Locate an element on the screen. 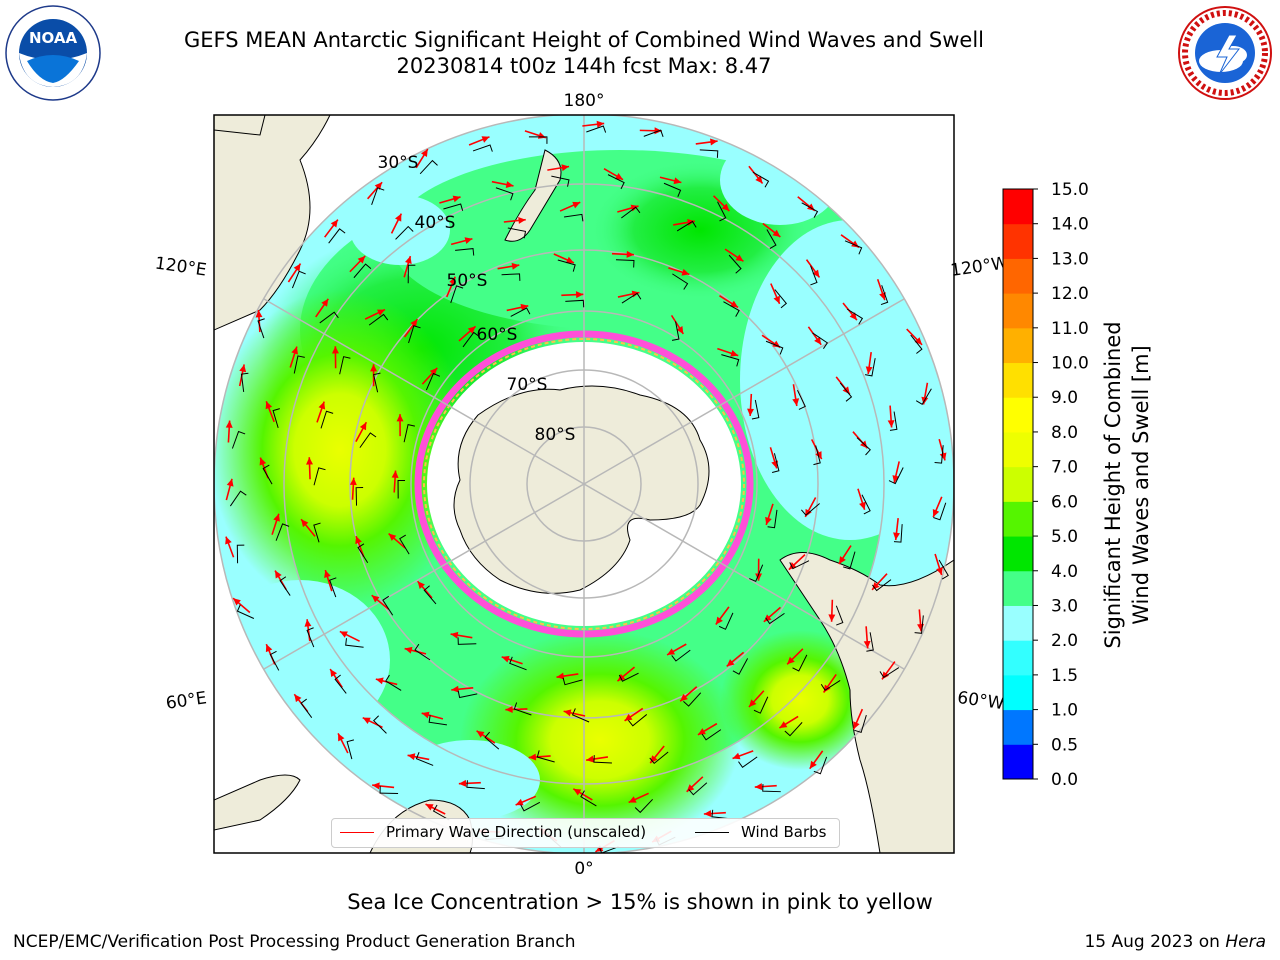 The image size is (1280, 960). colorbar-tick-label: 15.0 is located at coordinates (1070, 190).